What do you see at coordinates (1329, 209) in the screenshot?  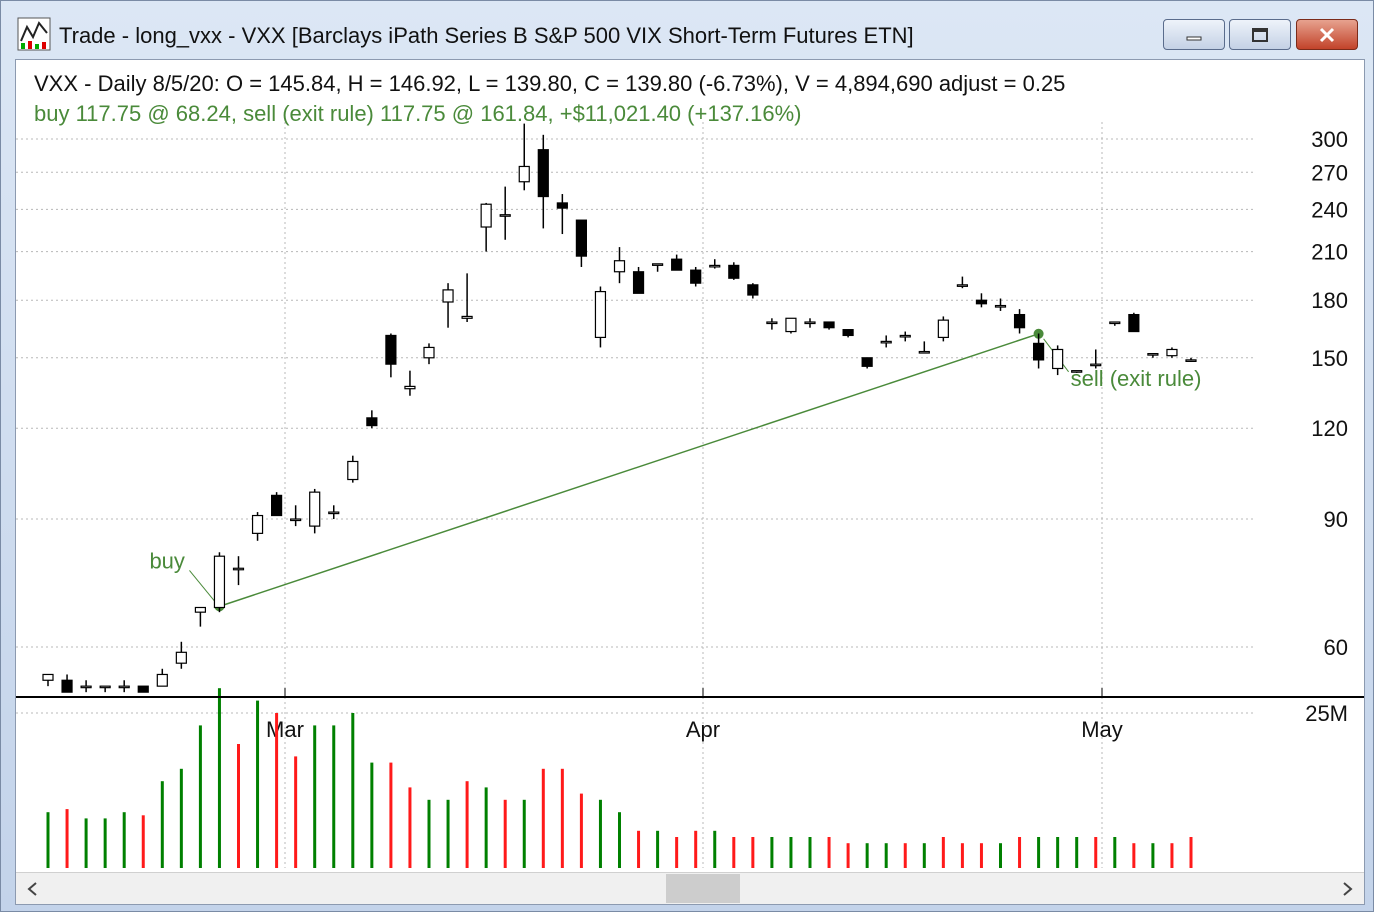 I see `y-tick-label: 240` at bounding box center [1329, 209].